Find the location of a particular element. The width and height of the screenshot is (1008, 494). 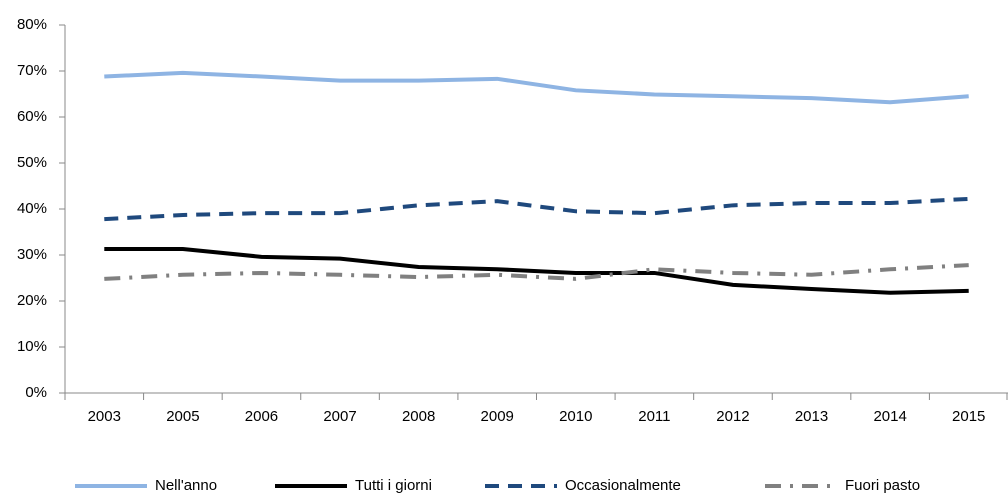

y-tick-label: 20% is located at coordinates (32, 300).